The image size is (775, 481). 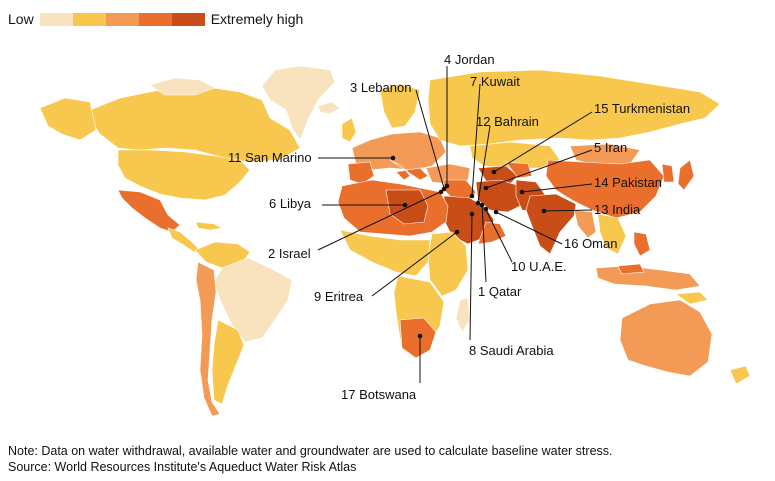 What do you see at coordinates (692, 298) in the screenshot?
I see `region-png` at bounding box center [692, 298].